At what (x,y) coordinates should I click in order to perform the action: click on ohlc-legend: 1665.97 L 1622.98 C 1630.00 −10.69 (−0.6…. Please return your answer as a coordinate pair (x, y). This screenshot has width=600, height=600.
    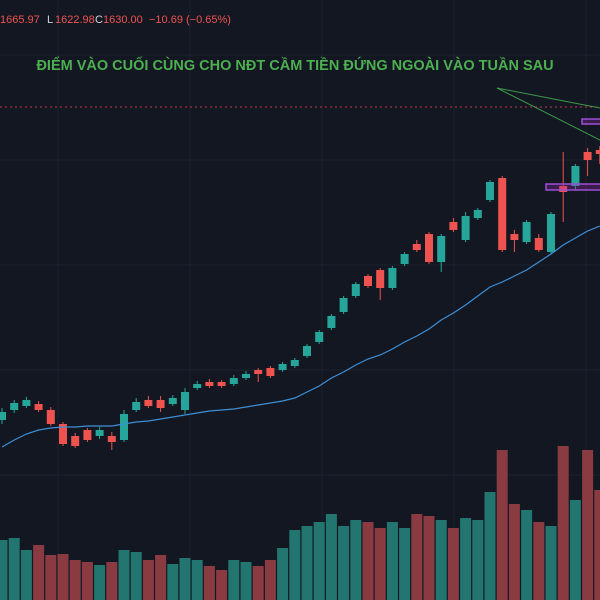
    Looking at the image, I should click on (115, 20).